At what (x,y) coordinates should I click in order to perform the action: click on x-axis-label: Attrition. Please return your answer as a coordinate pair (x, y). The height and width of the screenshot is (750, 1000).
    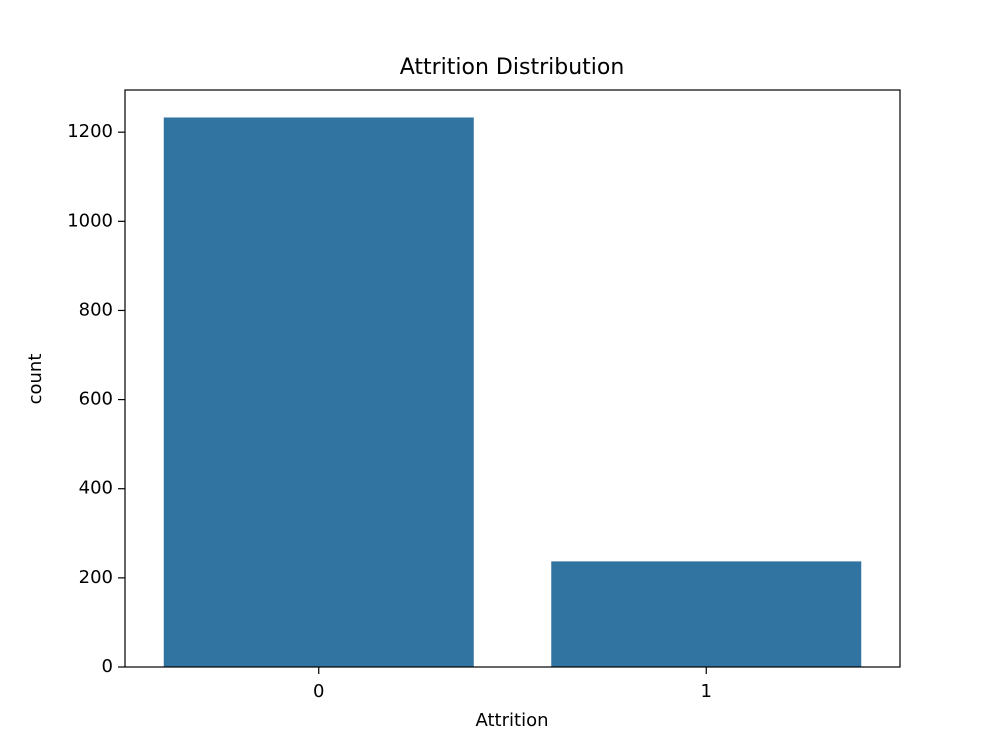
    Looking at the image, I should click on (512, 720).